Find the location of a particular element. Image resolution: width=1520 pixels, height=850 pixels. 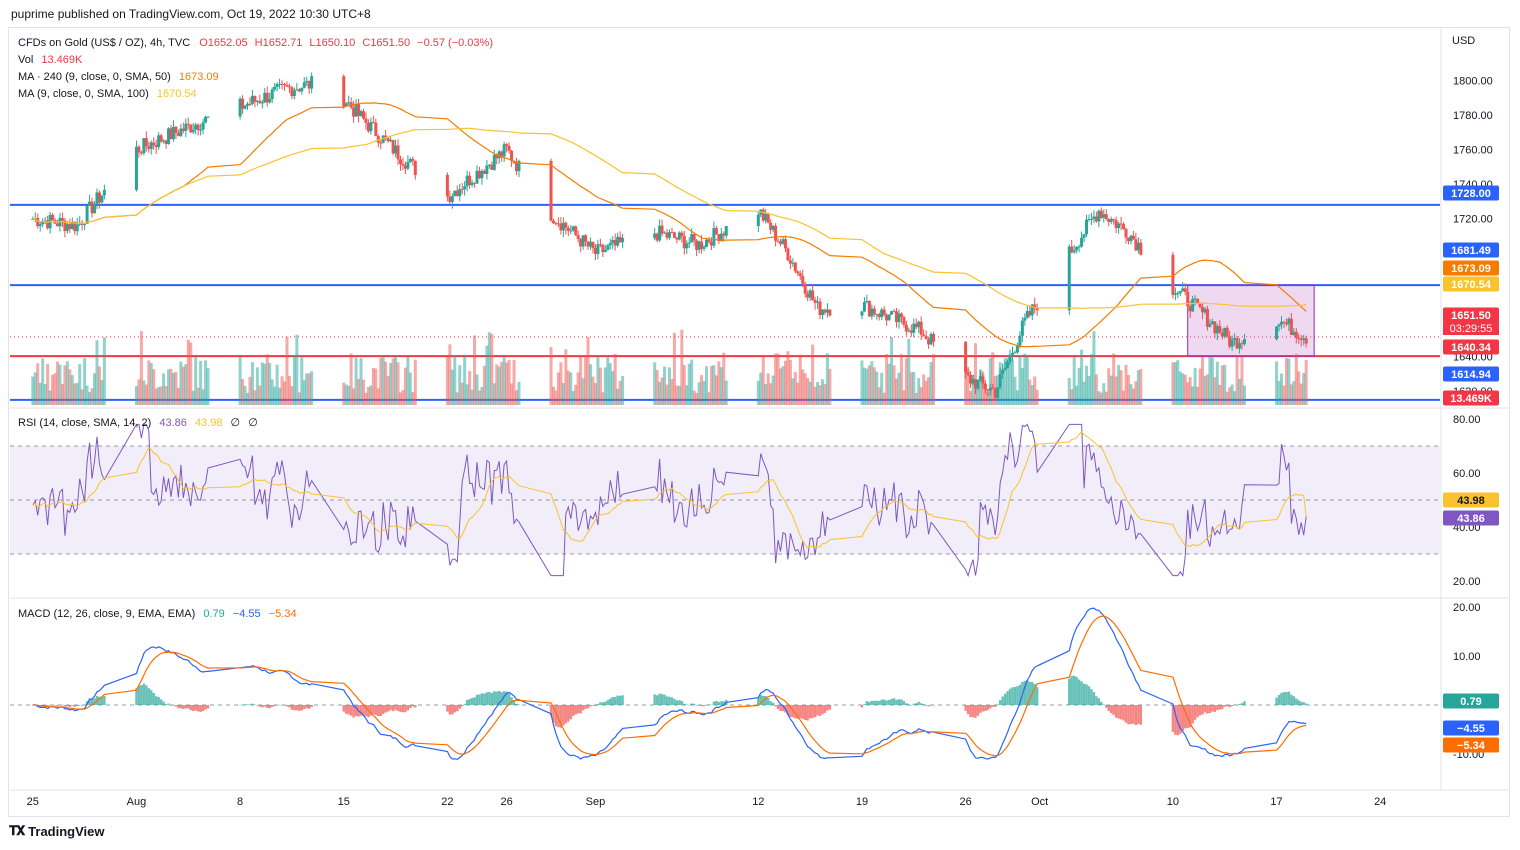

legend-open: O1652.05 is located at coordinates (223, 43).